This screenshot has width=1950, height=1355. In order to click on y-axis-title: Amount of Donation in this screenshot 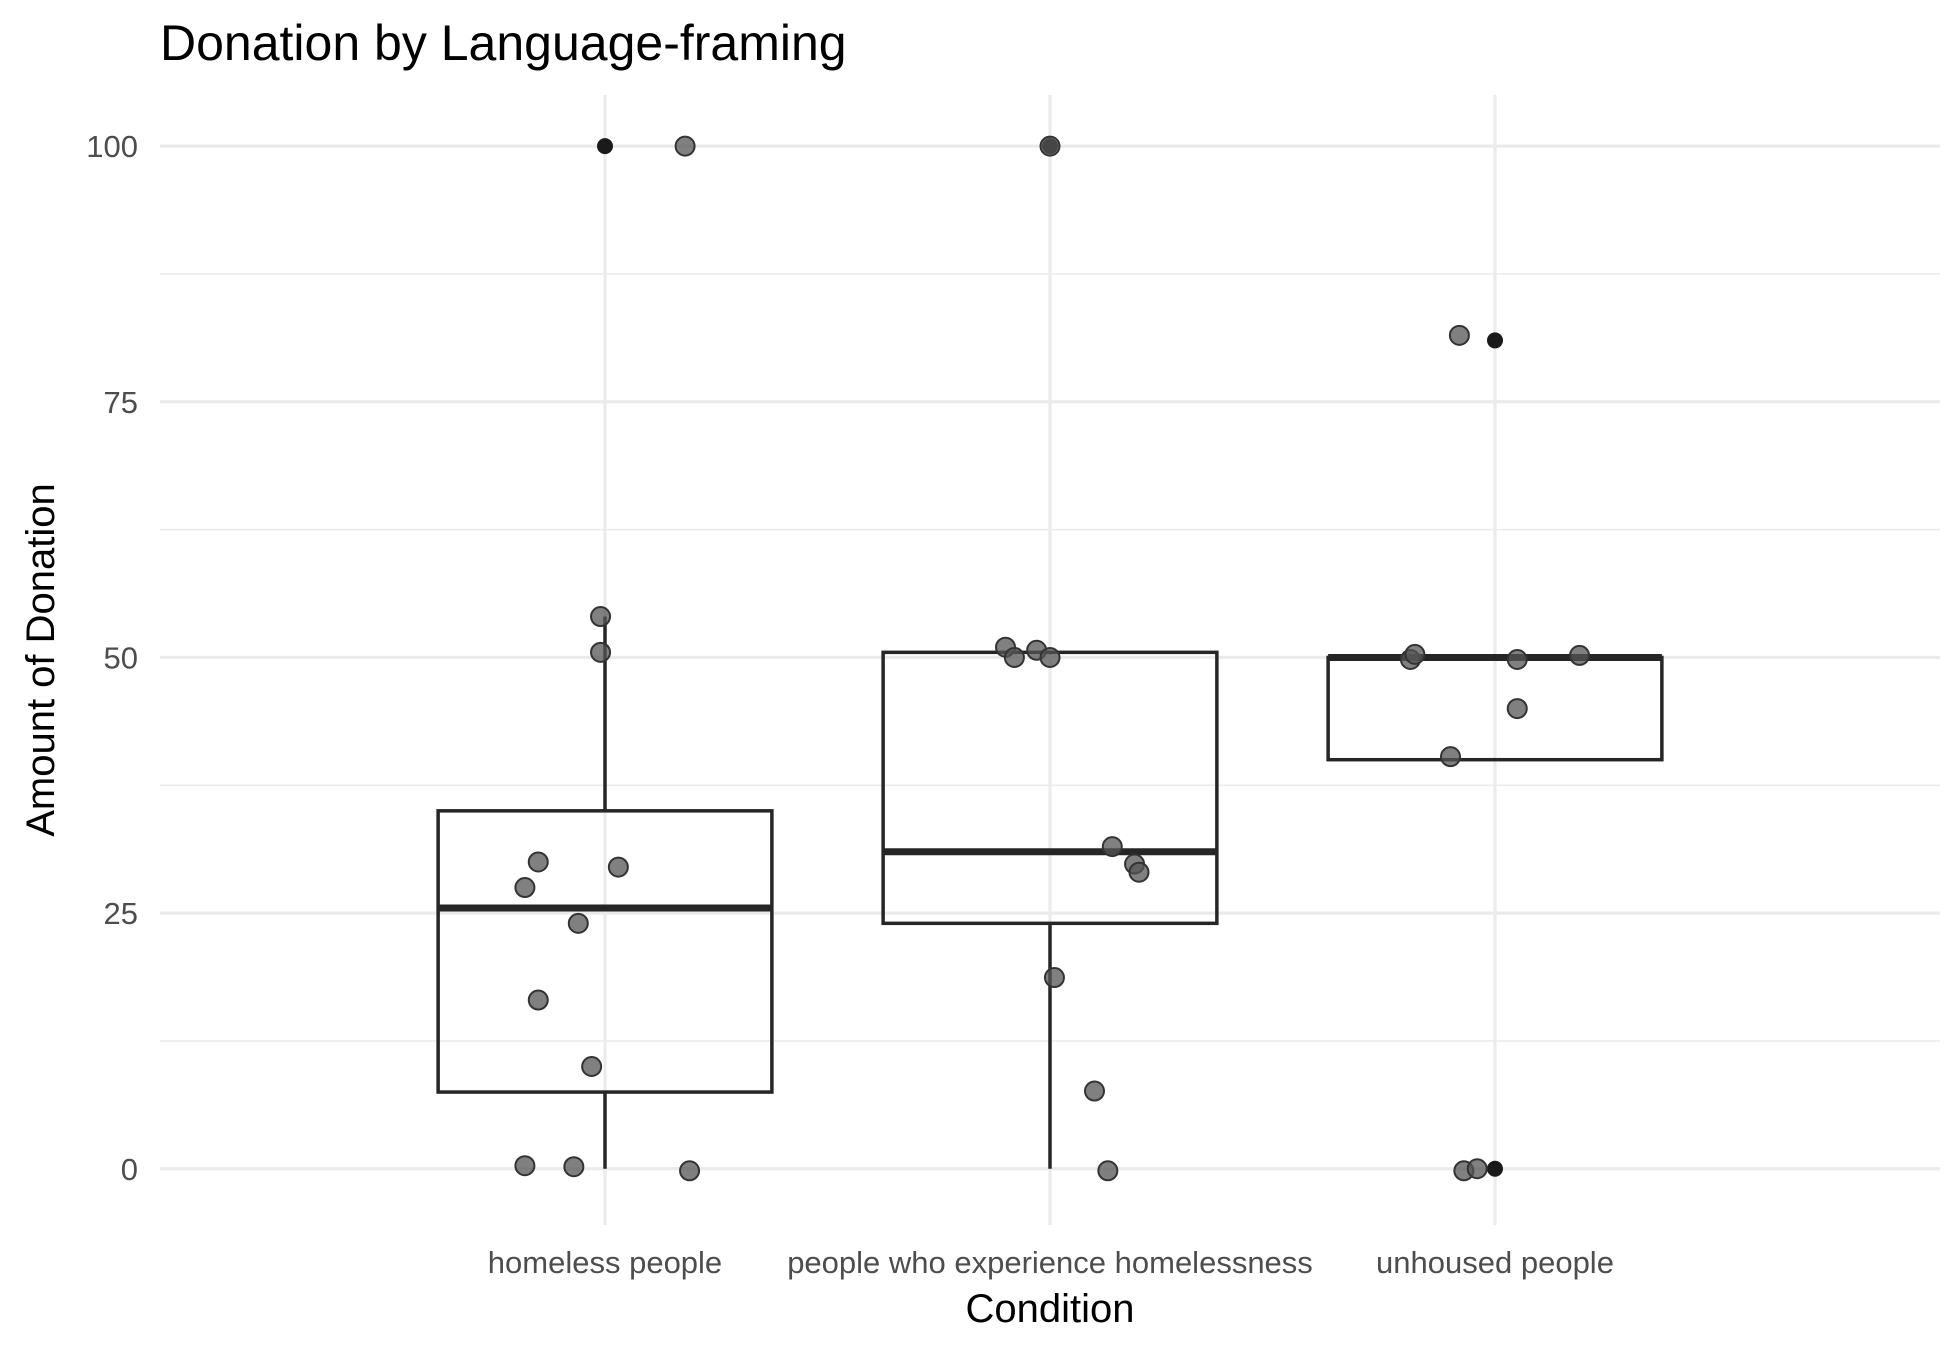, I will do `click(41, 660)`.